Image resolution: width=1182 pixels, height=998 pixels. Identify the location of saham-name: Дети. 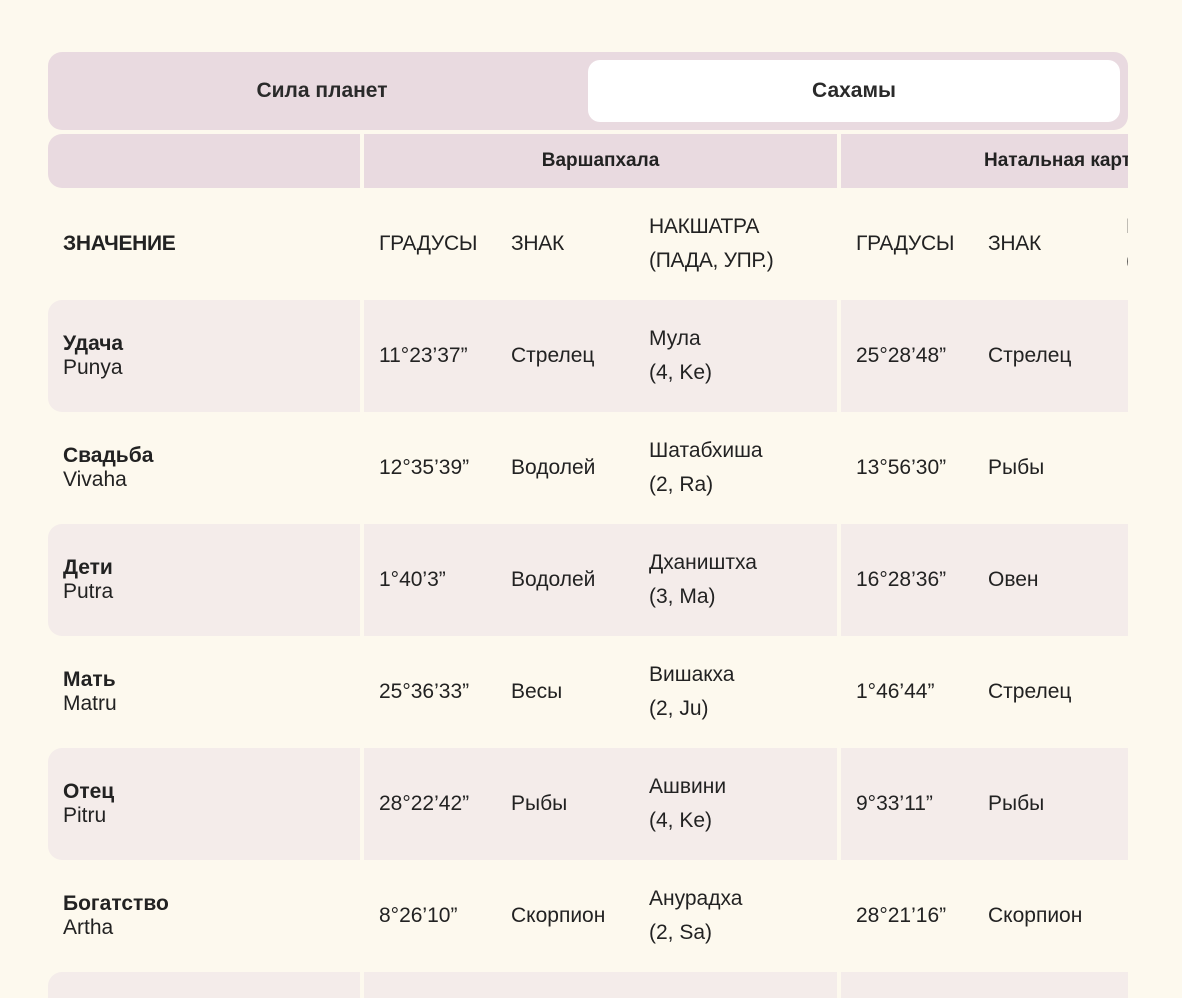
(88, 567).